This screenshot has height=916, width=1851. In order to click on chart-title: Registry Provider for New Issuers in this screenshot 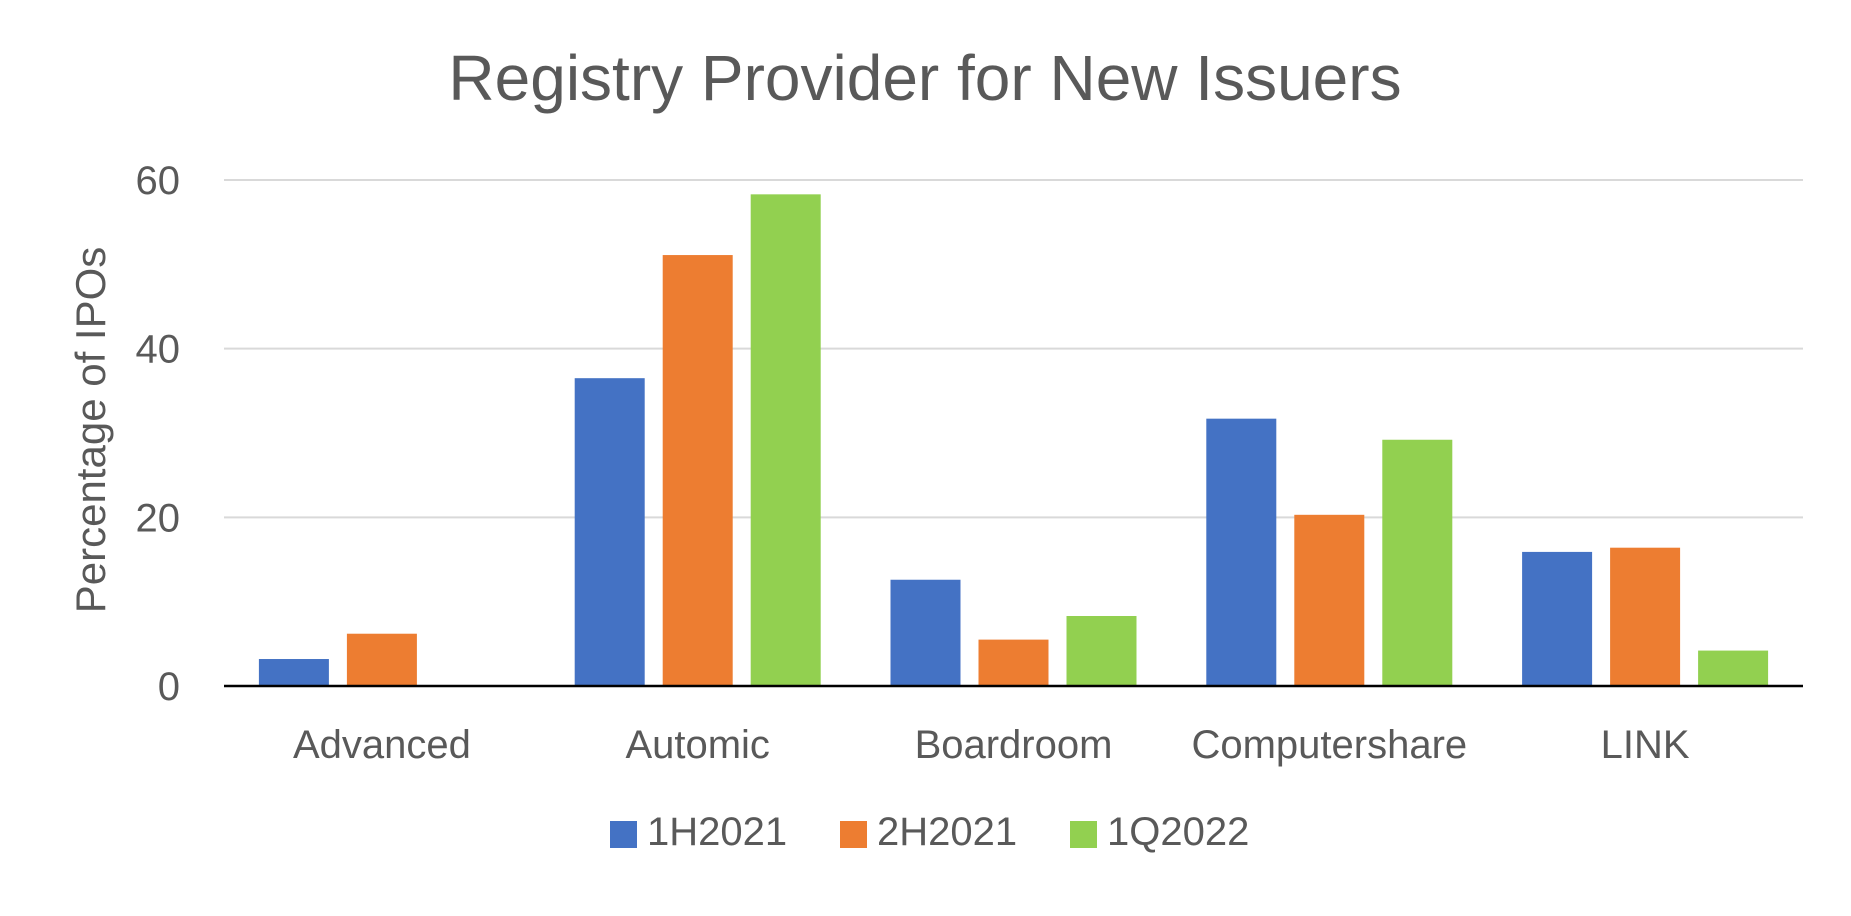, I will do `click(924, 78)`.